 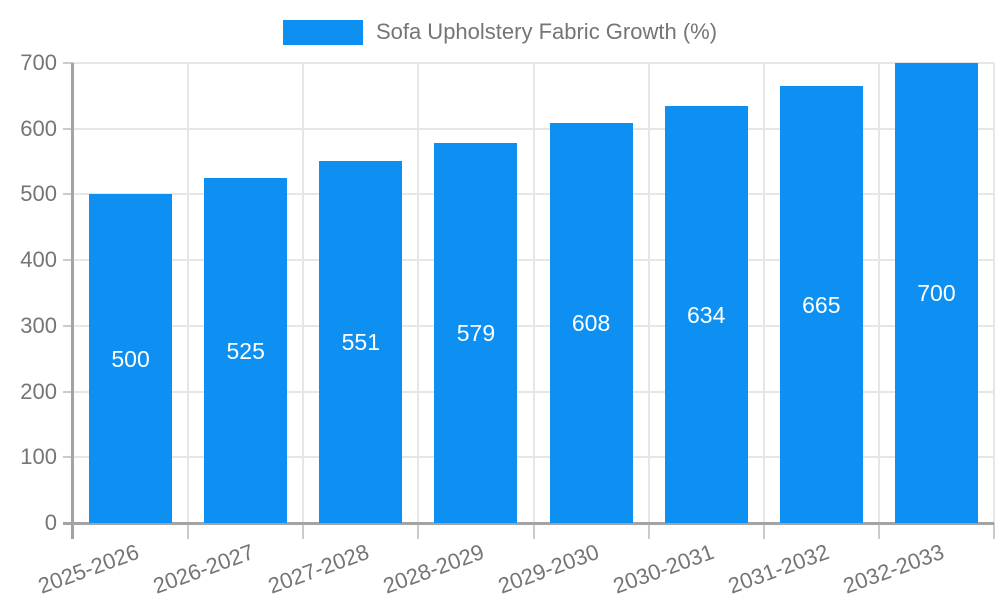 I want to click on y-axis-label: 300, so click(x=38, y=325).